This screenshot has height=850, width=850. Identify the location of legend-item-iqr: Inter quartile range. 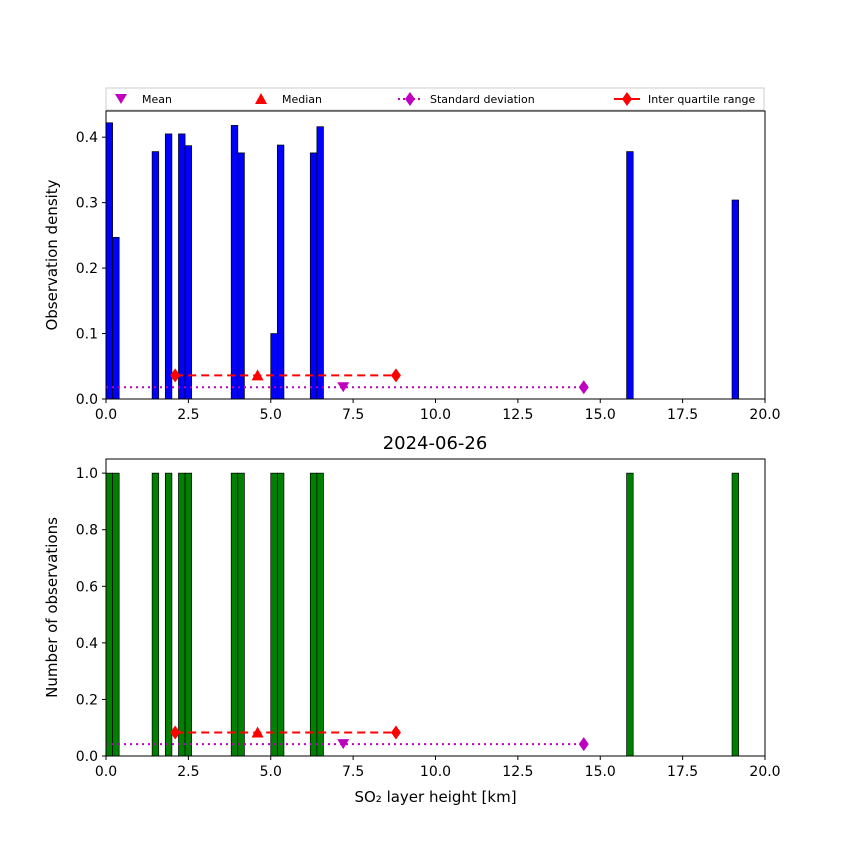
(684, 99).